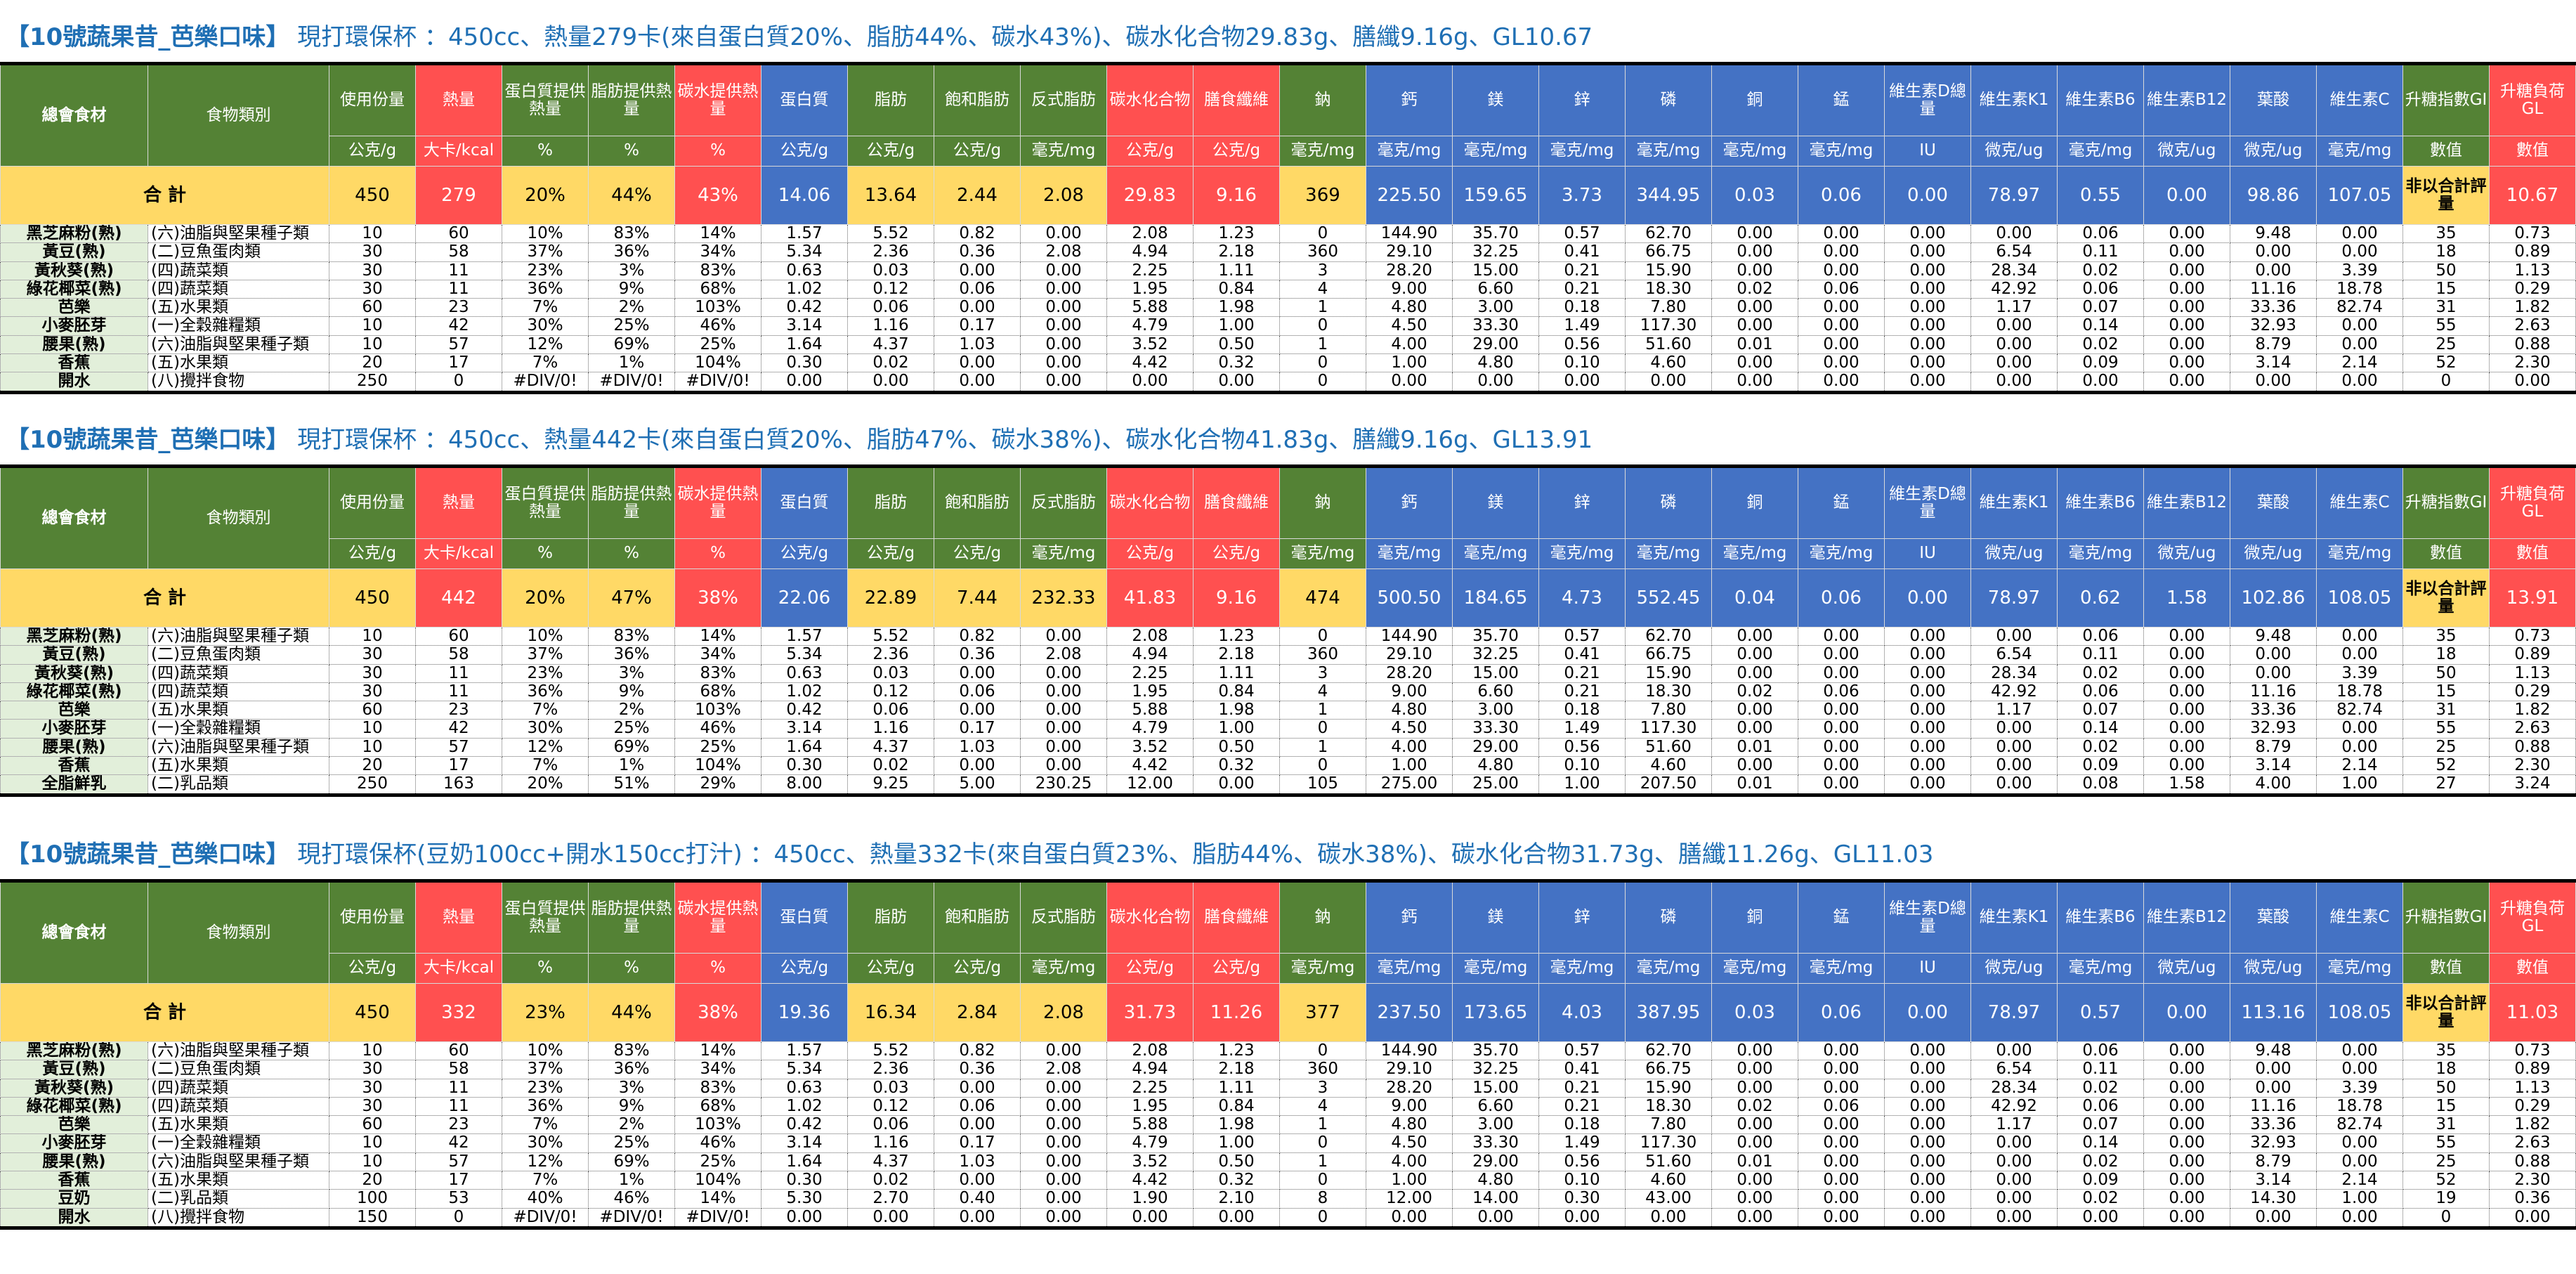  I want to click on data-cell: 0.06, so click(890, 308).